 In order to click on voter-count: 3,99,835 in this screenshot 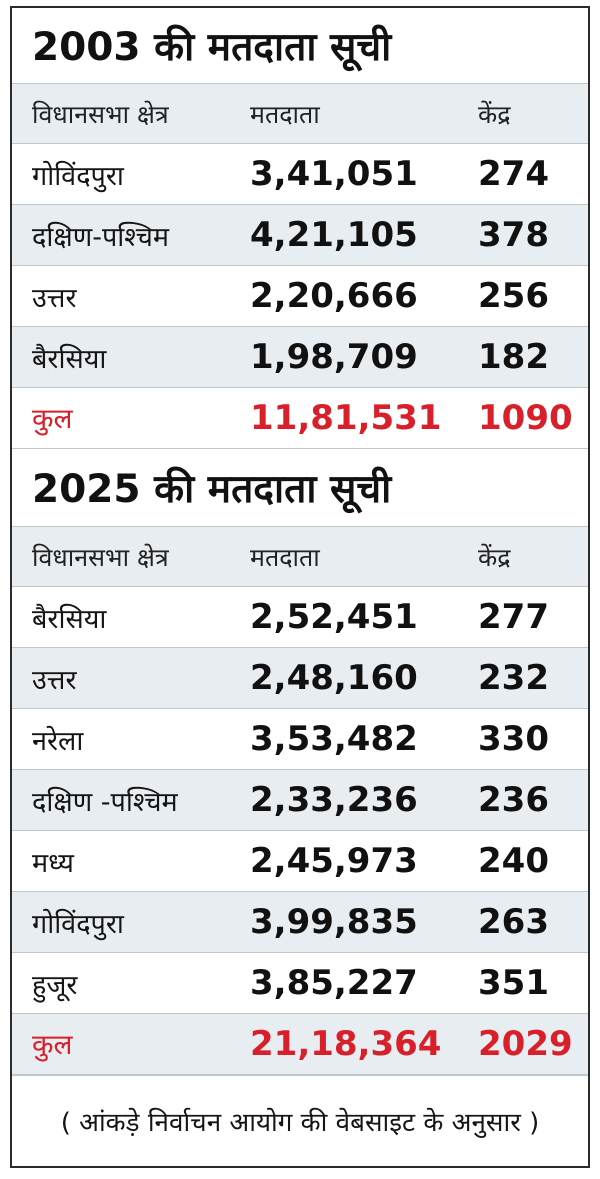, I will do `click(334, 922)`.